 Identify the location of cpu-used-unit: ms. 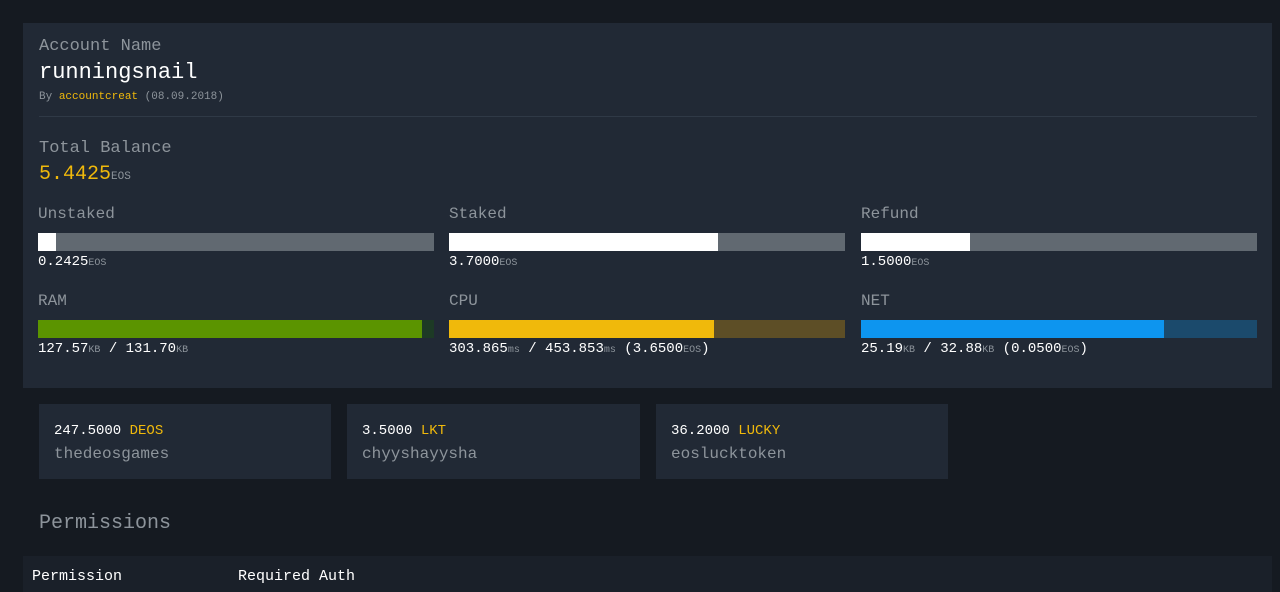
(513, 350).